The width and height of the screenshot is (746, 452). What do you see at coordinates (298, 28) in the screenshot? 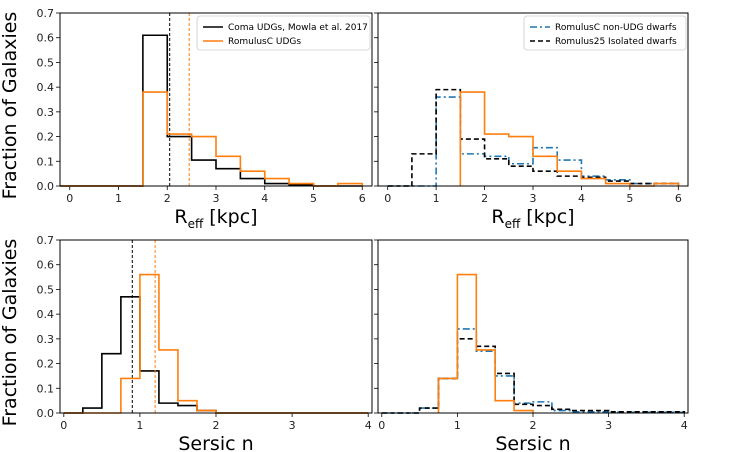
I see `legend-label: Coma UDGs, Mowla et al. 2017` at bounding box center [298, 28].